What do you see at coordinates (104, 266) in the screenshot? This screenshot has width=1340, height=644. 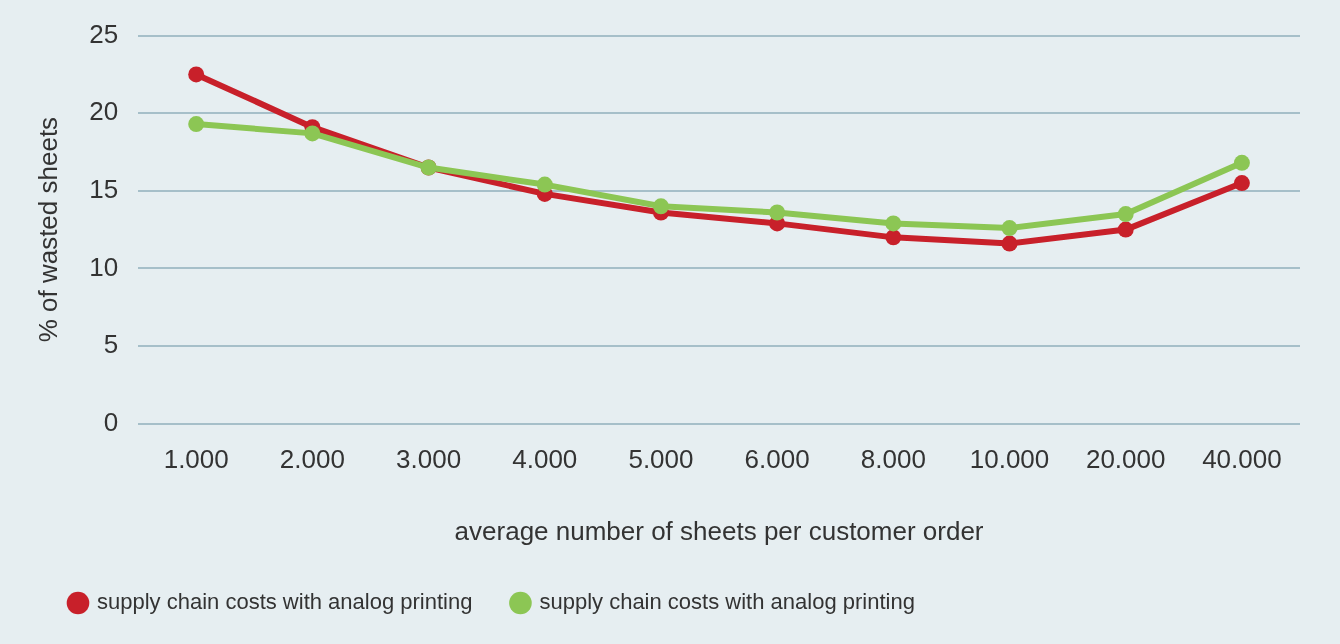 I see `y-tick-label: 10` at bounding box center [104, 266].